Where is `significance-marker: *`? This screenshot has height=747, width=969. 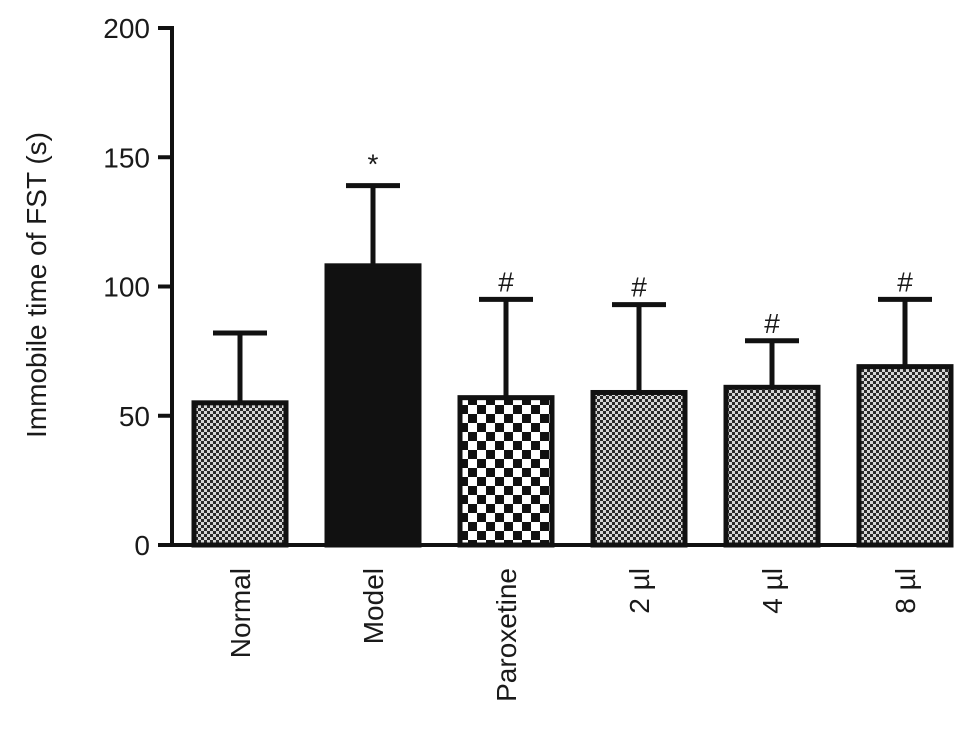
significance-marker: * is located at coordinates (373, 164).